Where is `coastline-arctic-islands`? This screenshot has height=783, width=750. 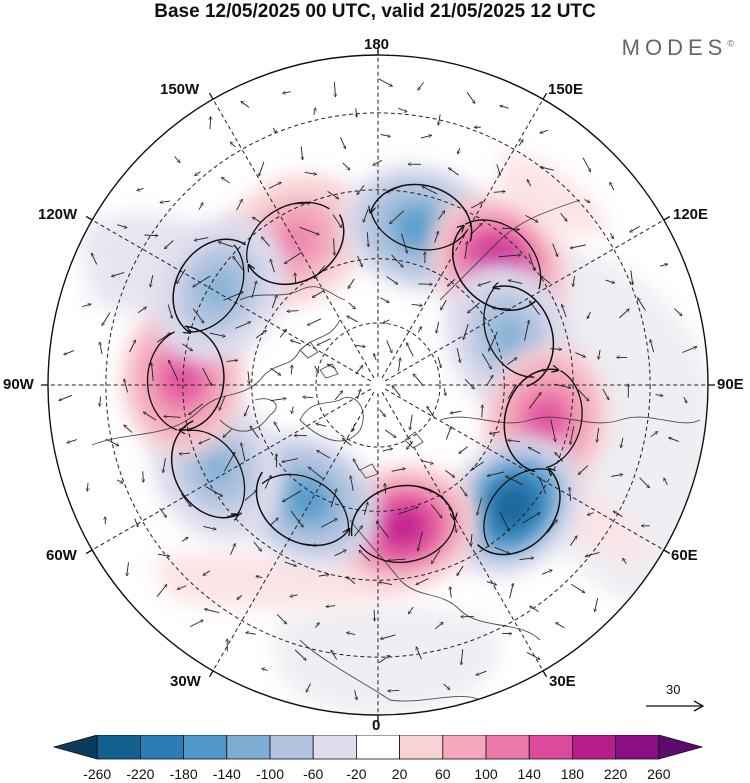 coastline-arctic-islands is located at coordinates (361, 410).